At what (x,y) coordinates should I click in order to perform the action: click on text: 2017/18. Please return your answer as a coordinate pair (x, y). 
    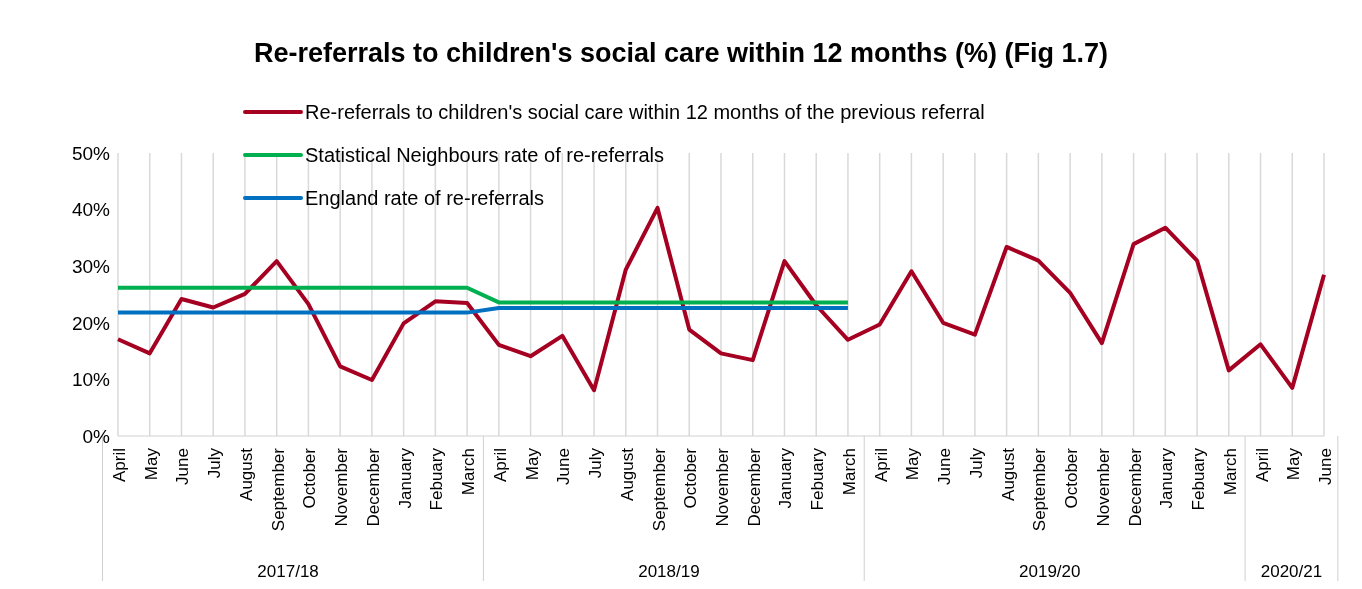
    Looking at the image, I should click on (288, 571).